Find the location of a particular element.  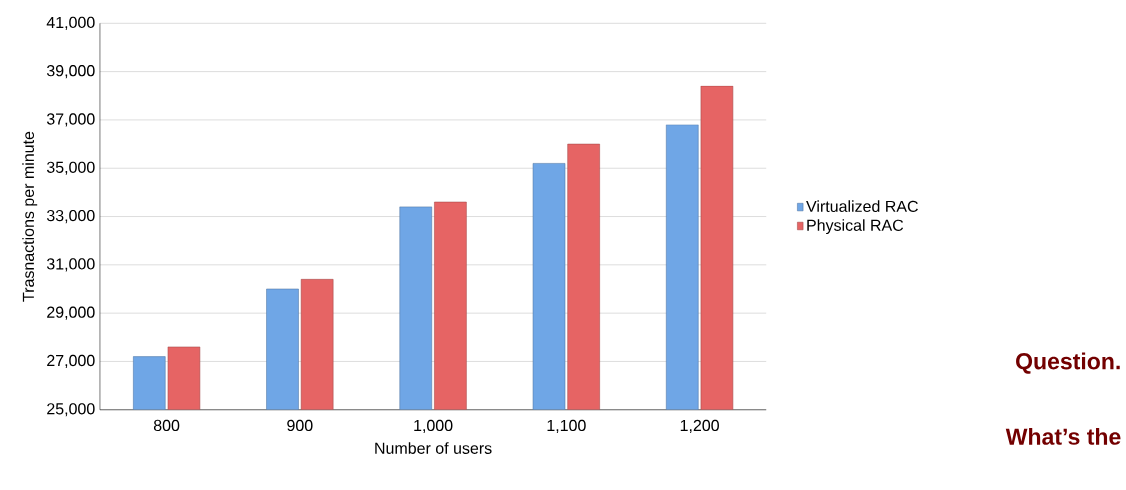

text: Question. is located at coordinates (1068, 363).